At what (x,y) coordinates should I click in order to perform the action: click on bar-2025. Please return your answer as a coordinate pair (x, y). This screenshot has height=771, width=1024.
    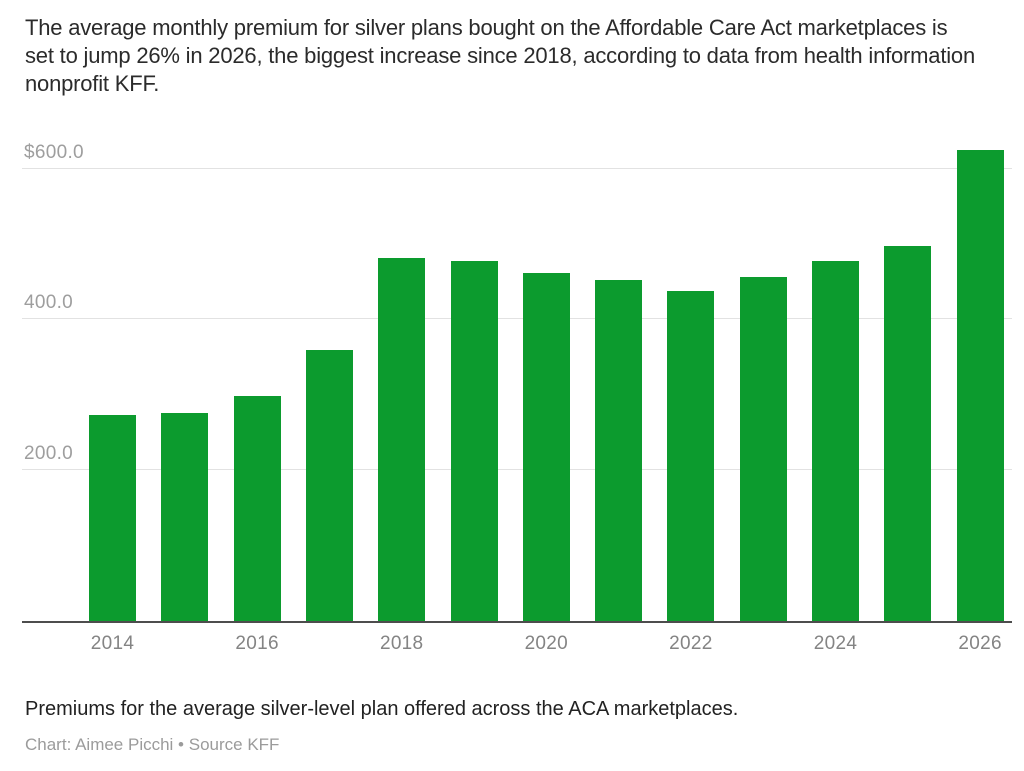
    Looking at the image, I should click on (908, 433).